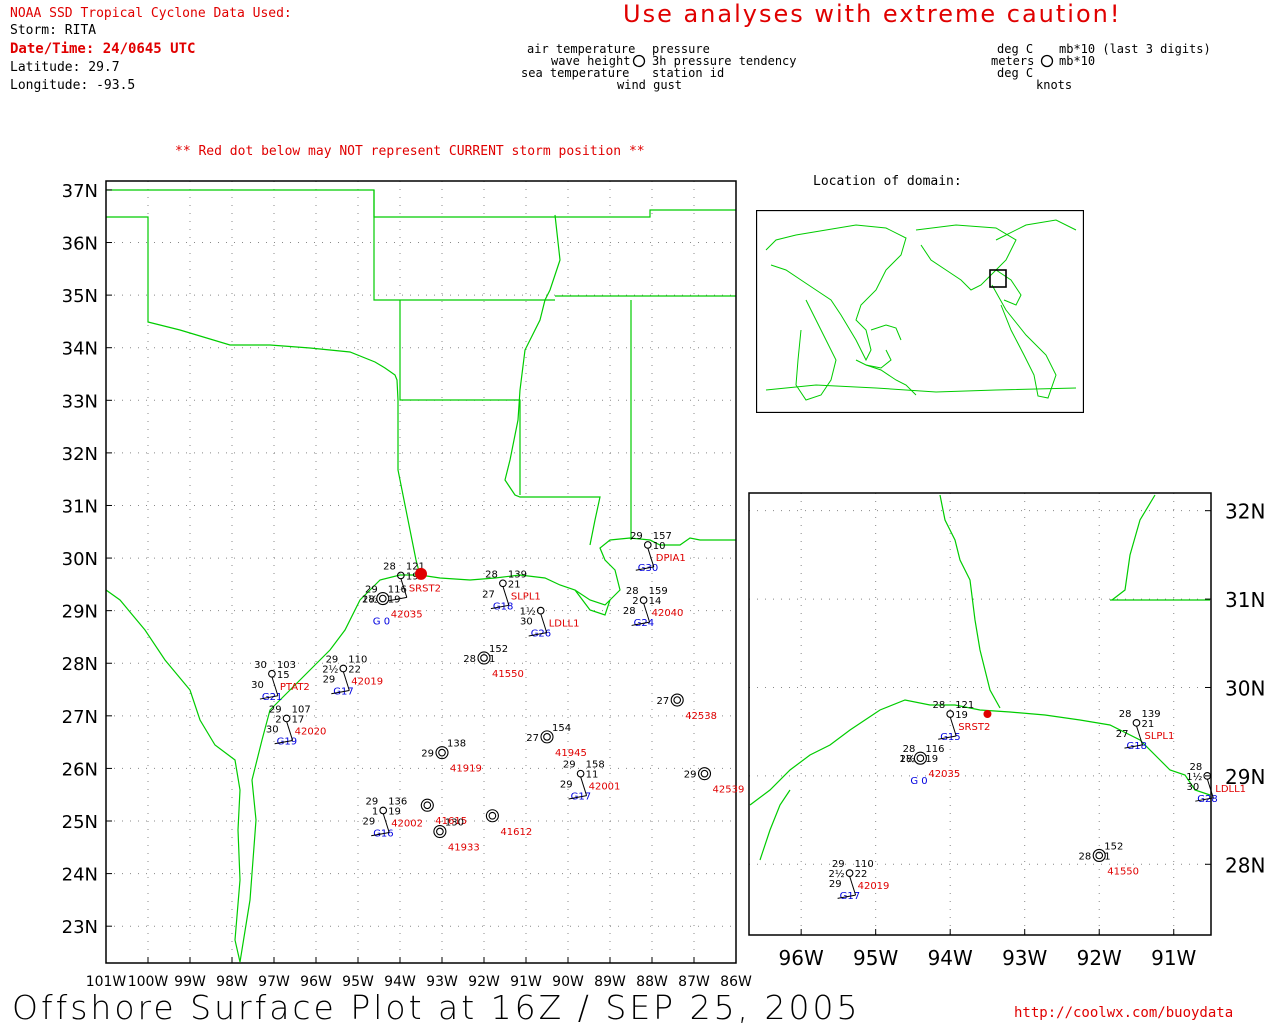  What do you see at coordinates (526, 596) in the screenshot?
I see `station-id: SLPL1` at bounding box center [526, 596].